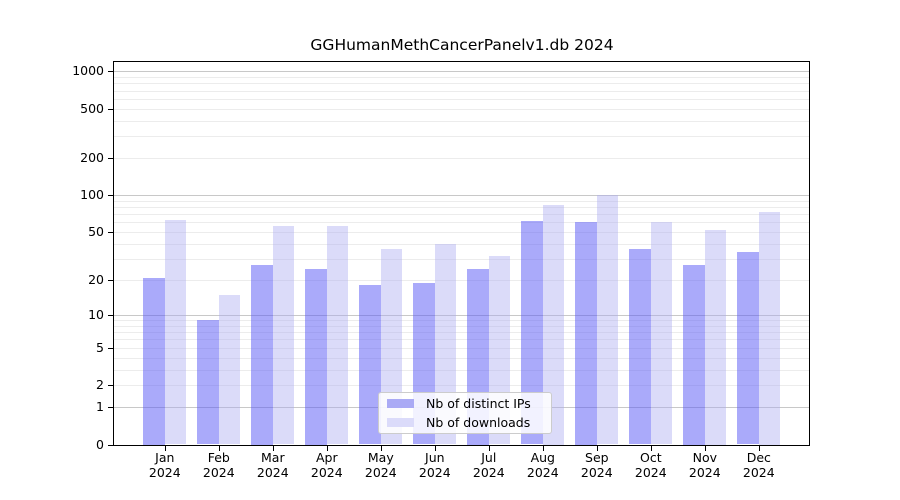 The image size is (900, 500). What do you see at coordinates (164, 465) in the screenshot?
I see `x-tick-label-jan: Jan 2024` at bounding box center [164, 465].